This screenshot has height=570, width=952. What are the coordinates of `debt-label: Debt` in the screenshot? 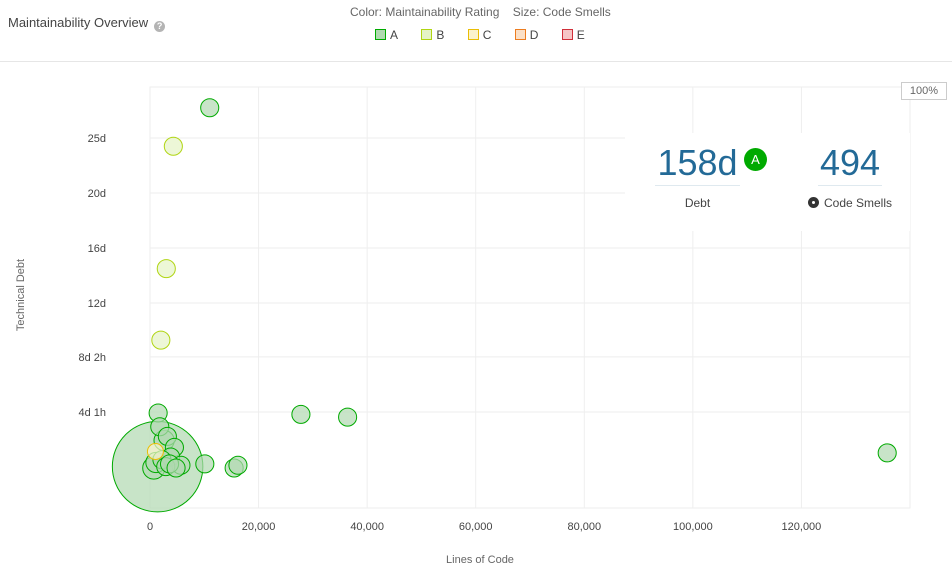 It's located at (697, 203).